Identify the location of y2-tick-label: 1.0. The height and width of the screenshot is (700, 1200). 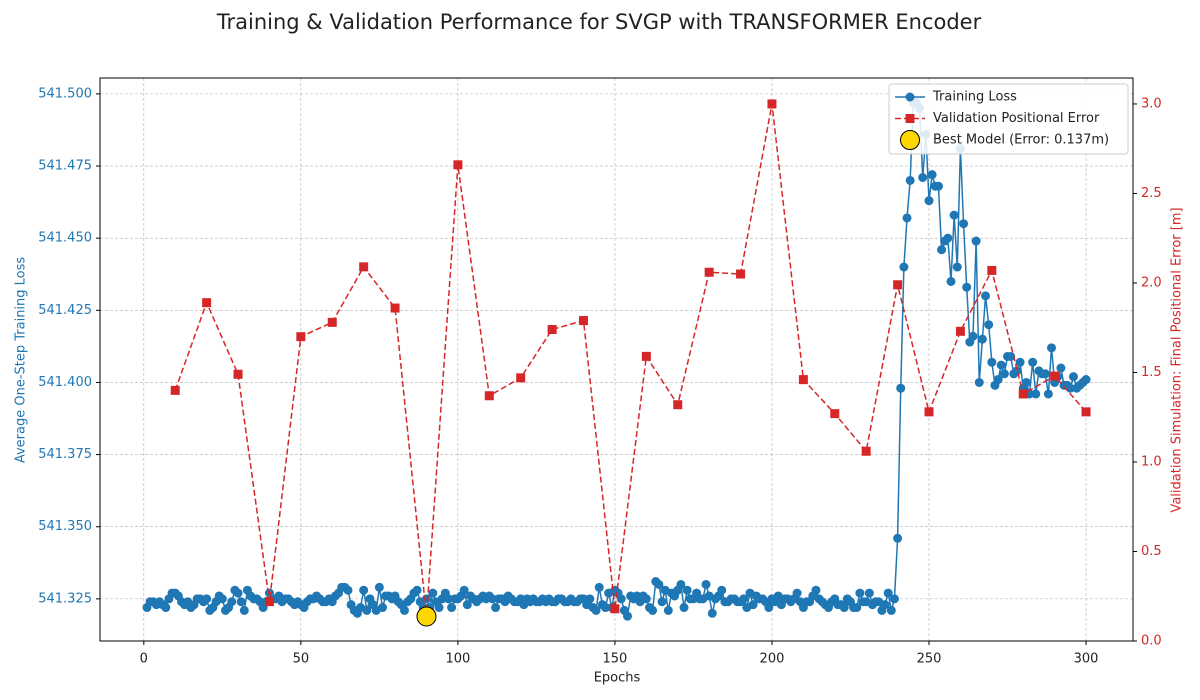
(1151, 461).